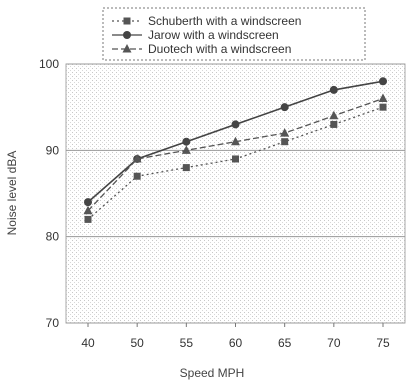 The width and height of the screenshot is (411, 381). I want to click on x-axis-ticks: 40 50 55 60 65 70 75, so click(235, 336).